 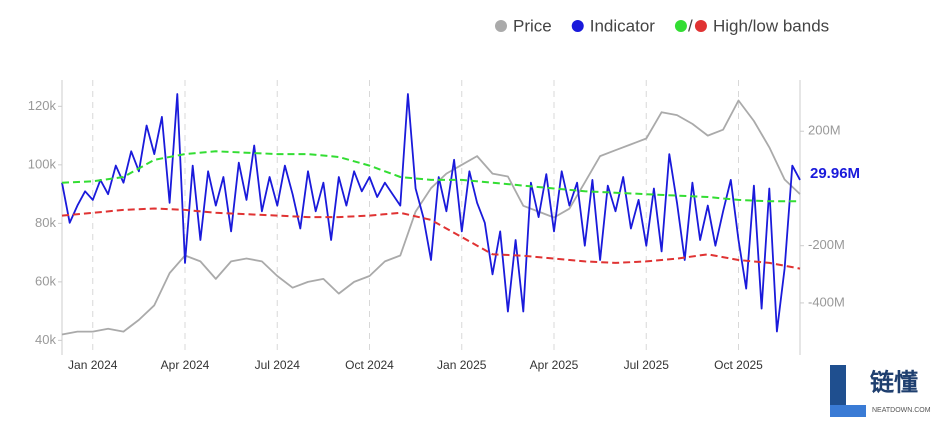 I want to click on y-tick-label: 100k, so click(x=42, y=163).